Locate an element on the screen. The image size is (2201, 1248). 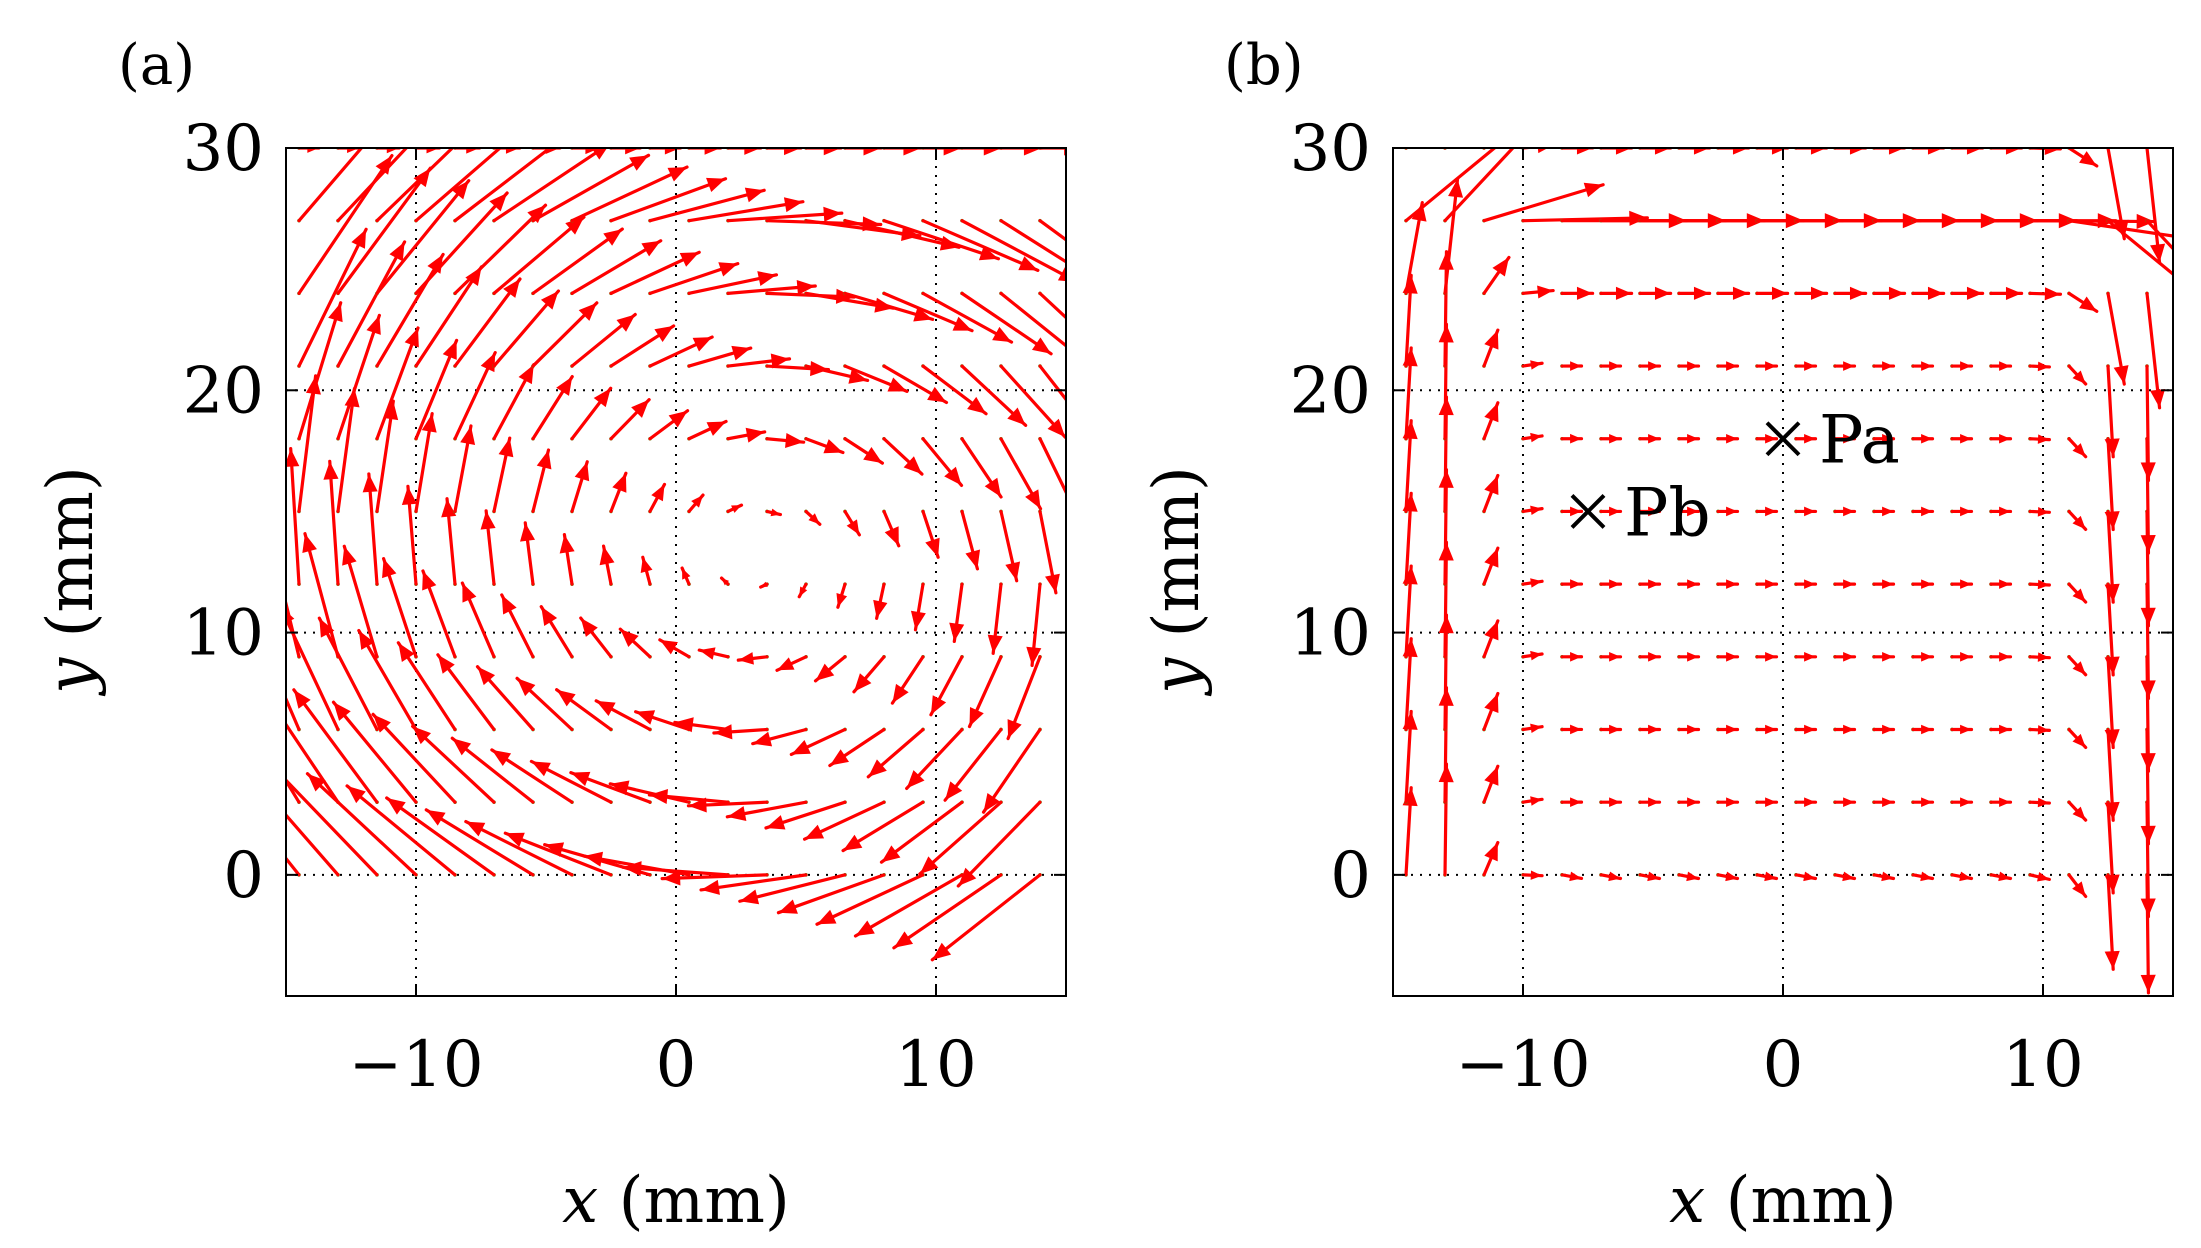
y-tick-label: 30 is located at coordinates (1330, 149).